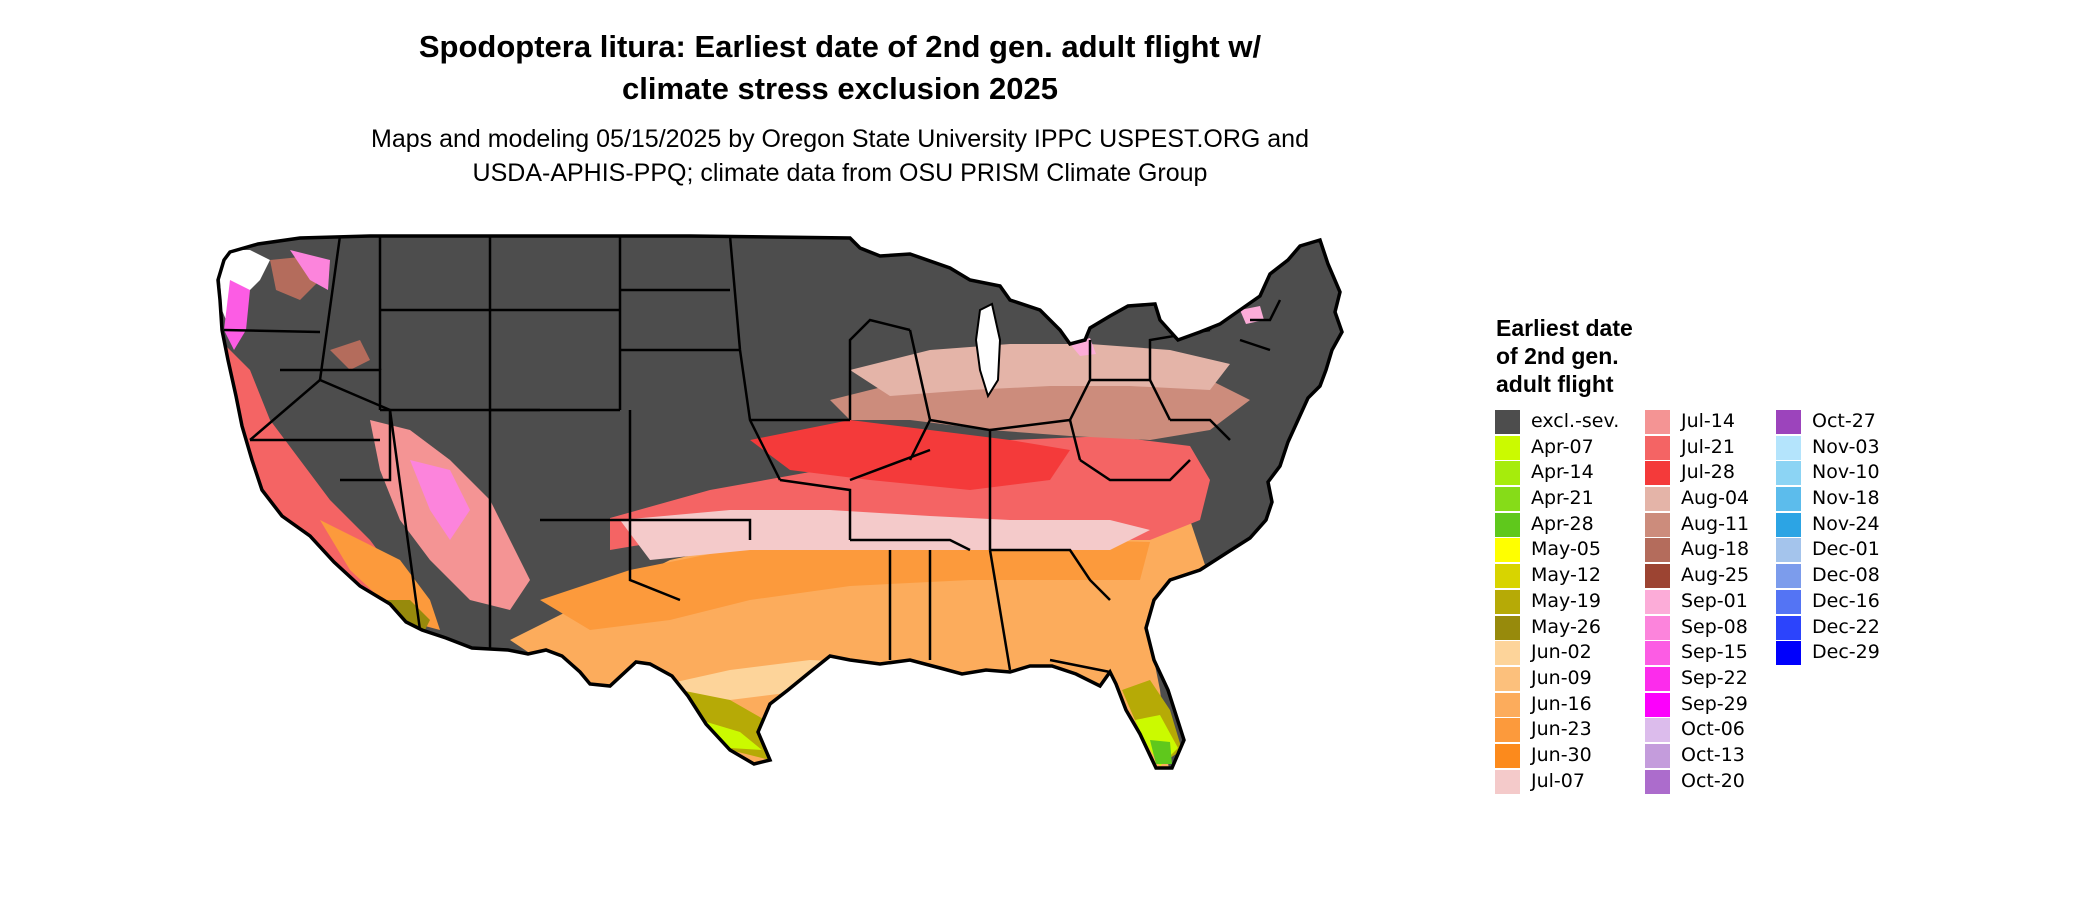  I want to click on legend-item: Sep-29, so click(1715, 705).